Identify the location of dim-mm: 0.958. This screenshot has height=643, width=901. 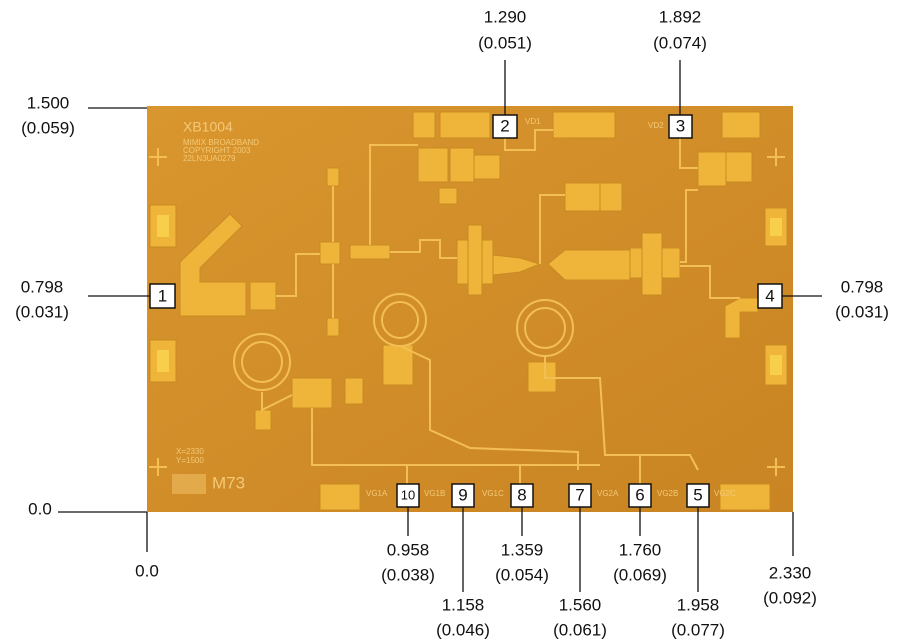
(408, 549).